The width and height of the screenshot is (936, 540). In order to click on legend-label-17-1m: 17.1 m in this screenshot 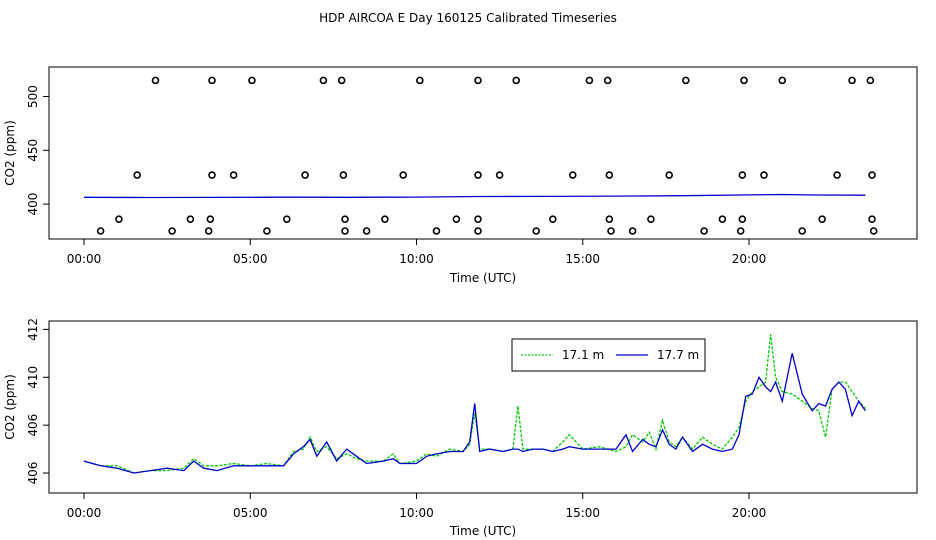, I will do `click(583, 355)`.